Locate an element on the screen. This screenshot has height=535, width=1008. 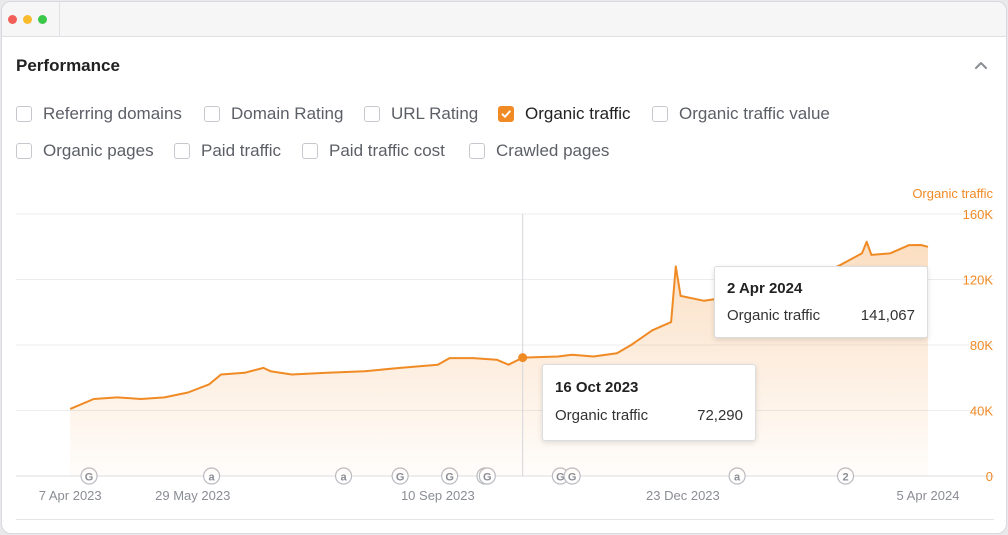
panel-divider is located at coordinates (505, 519).